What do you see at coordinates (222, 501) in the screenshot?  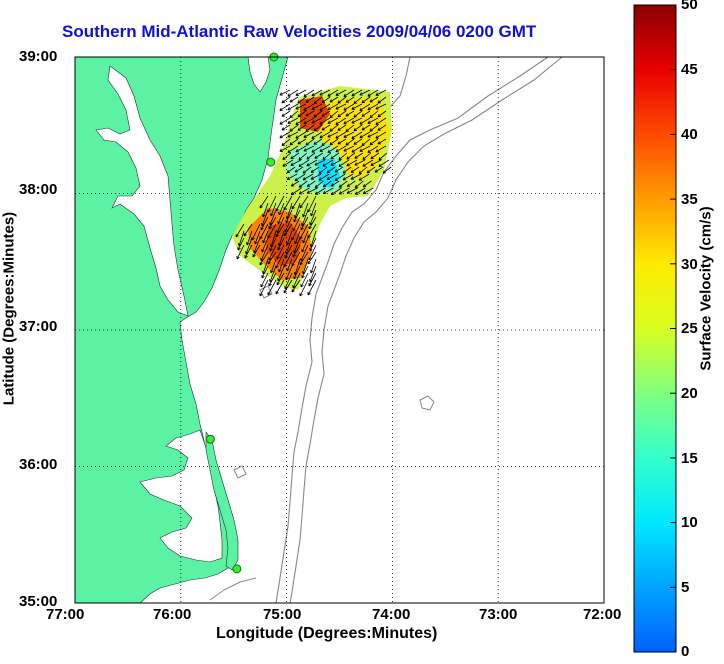 I see `outer-banks` at bounding box center [222, 501].